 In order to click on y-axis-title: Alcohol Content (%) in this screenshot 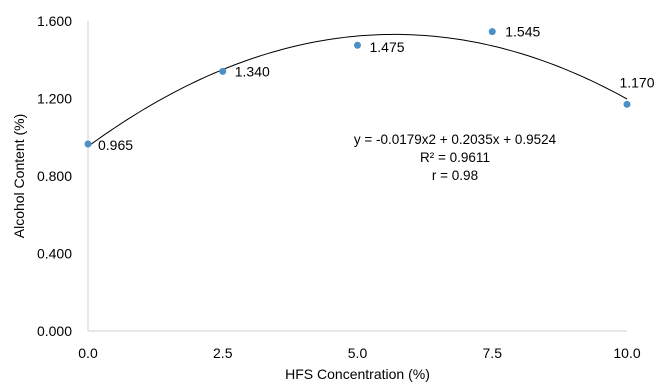, I will do `click(19, 176)`.